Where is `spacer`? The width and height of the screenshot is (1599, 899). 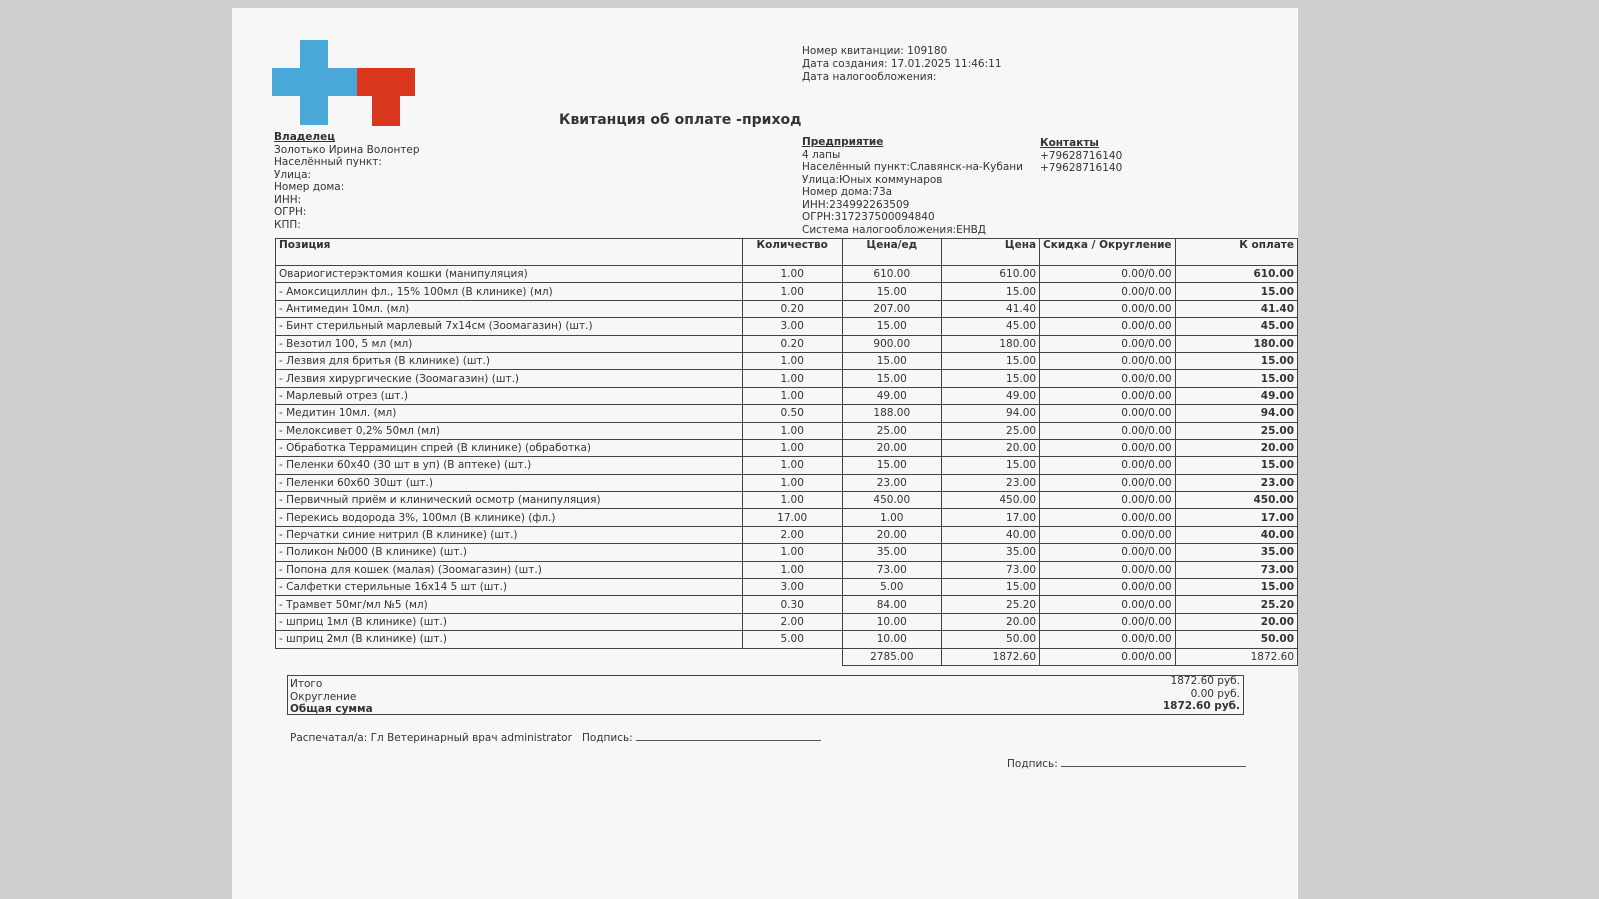 spacer is located at coordinates (559, 656).